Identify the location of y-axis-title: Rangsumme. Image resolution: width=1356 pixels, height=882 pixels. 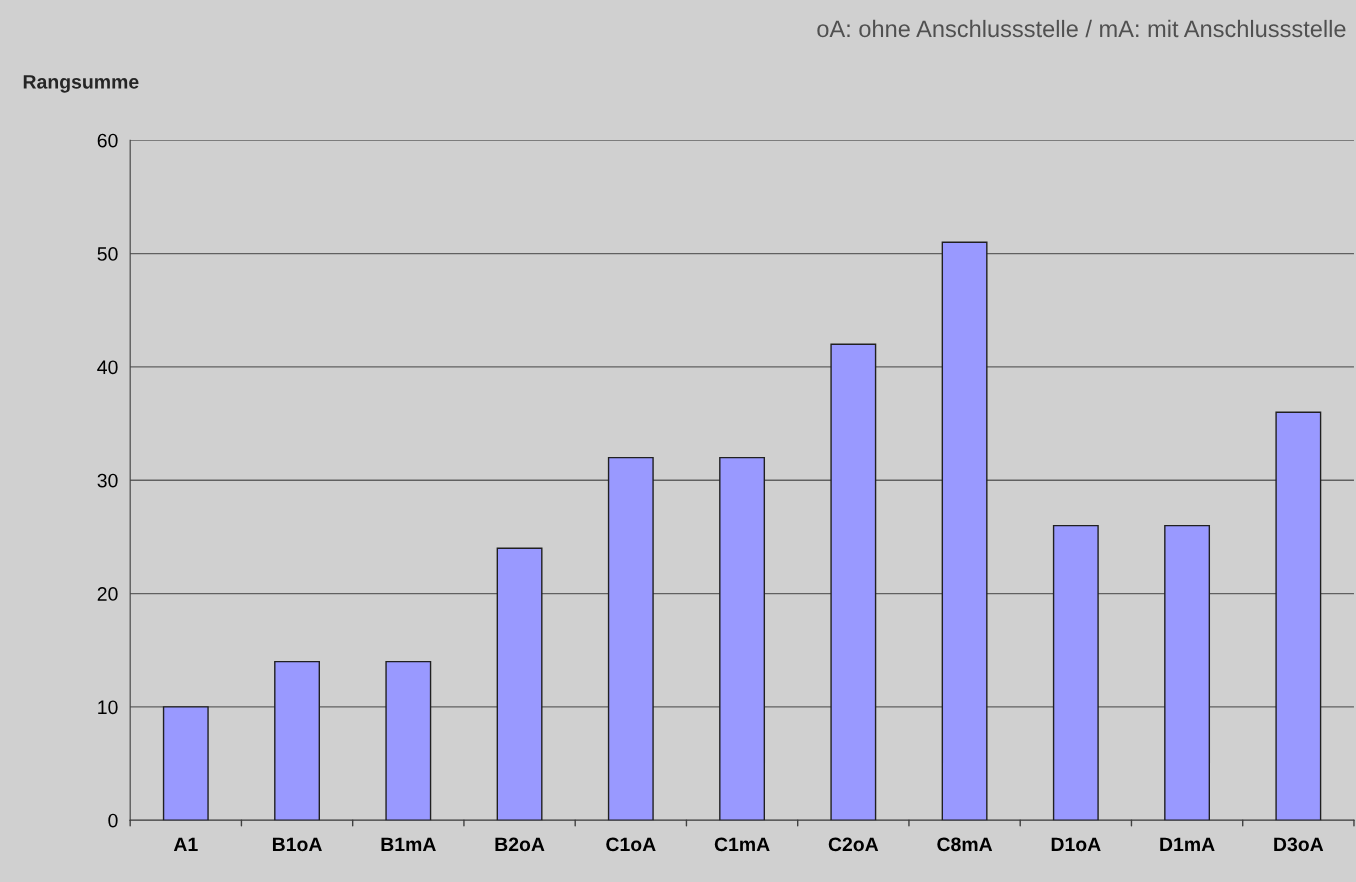
(81, 84).